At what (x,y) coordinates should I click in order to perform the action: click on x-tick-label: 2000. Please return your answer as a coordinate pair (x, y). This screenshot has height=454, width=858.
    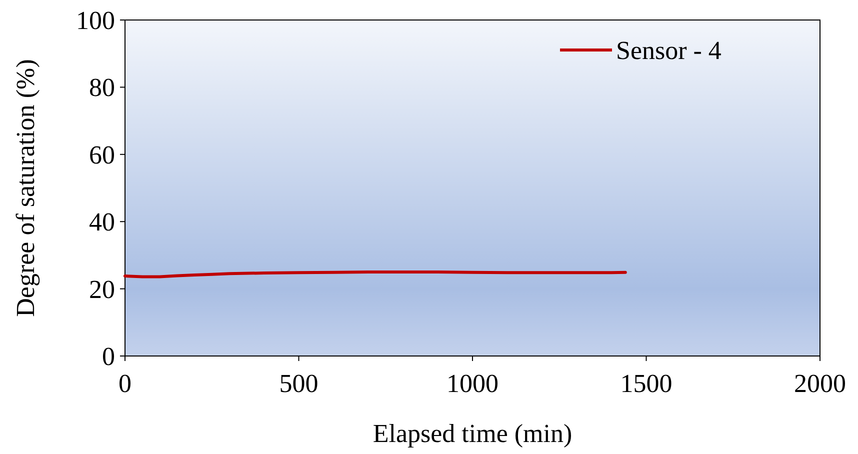
    Looking at the image, I should click on (820, 383).